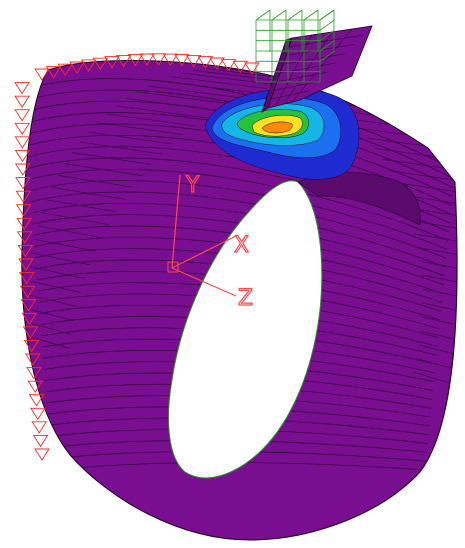 The width and height of the screenshot is (465, 548). What do you see at coordinates (176, 221) in the screenshot?
I see `y-axis-line` at bounding box center [176, 221].